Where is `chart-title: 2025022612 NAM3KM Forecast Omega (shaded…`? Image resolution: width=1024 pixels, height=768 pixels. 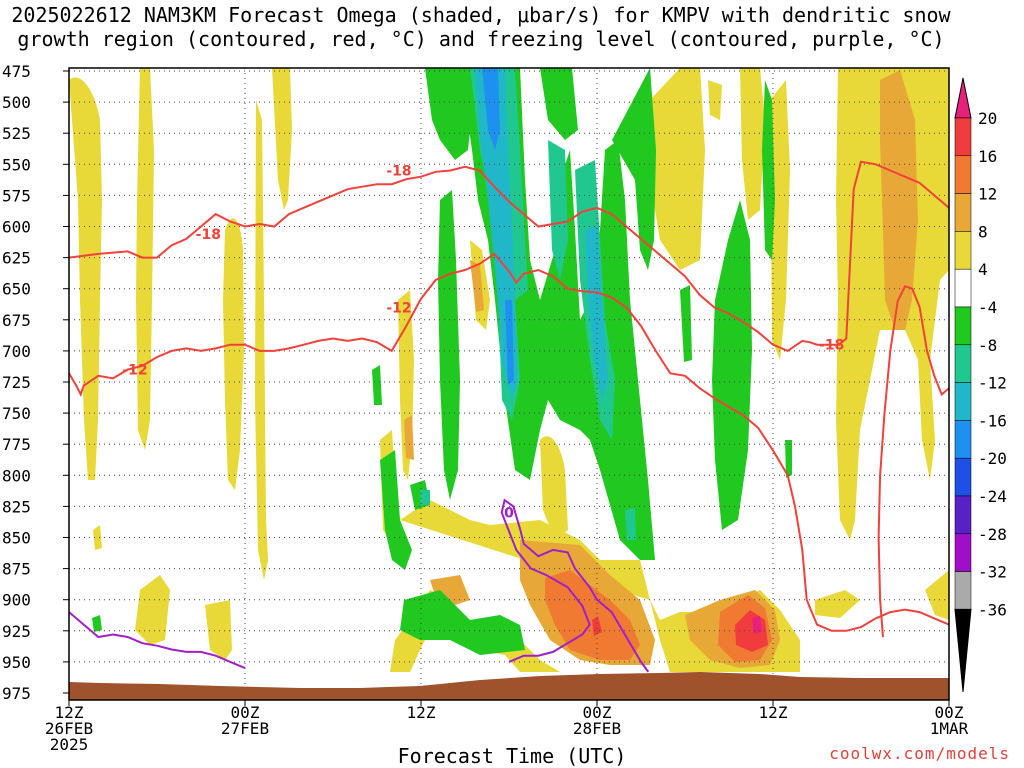
chart-title: 2025022612 NAM3KM Forecast Omega (shaded… is located at coordinates (481, 27).